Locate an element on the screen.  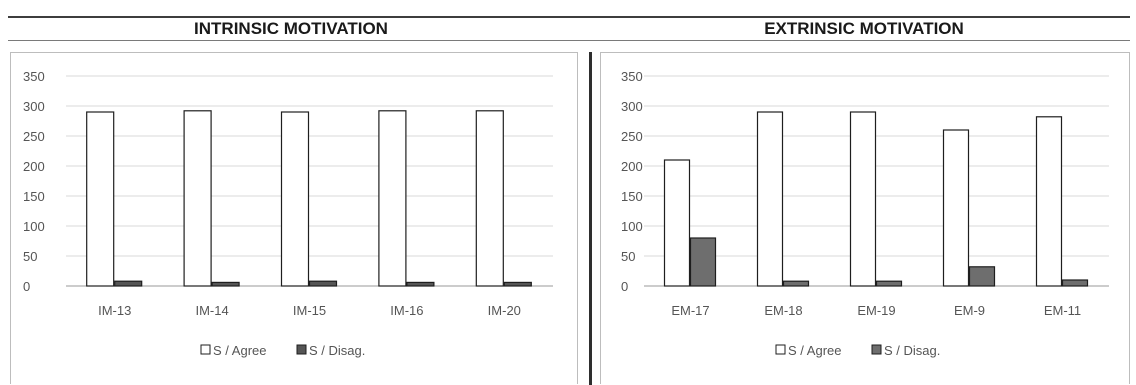
x-tick-label: IM-15 is located at coordinates (309, 310).